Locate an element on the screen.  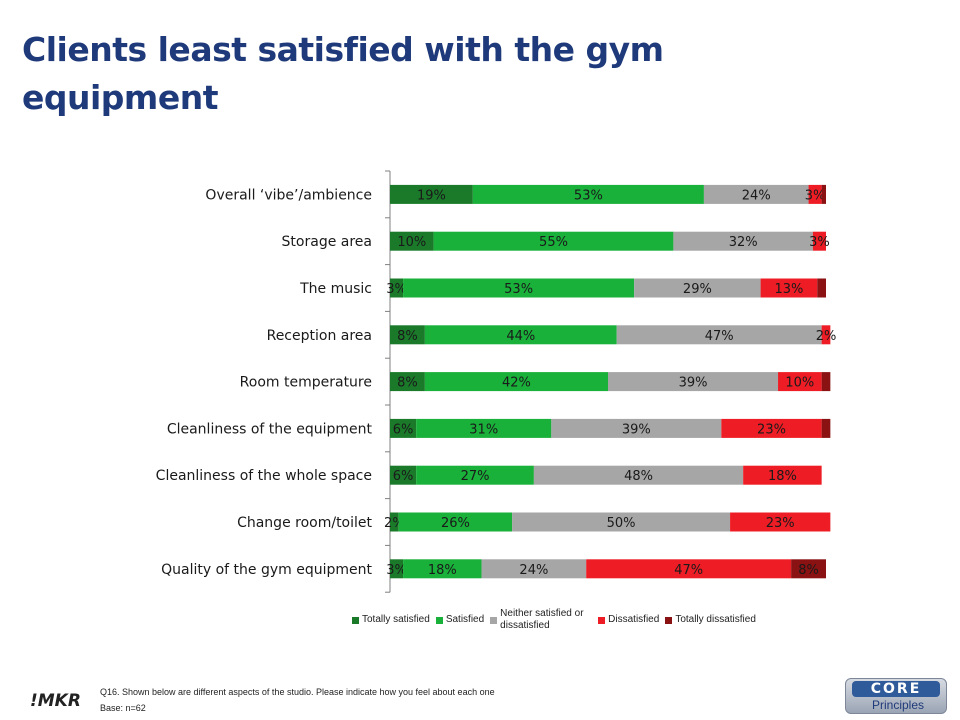
category-label: Overall ‘vibe’/ambience is located at coordinates (288, 195).